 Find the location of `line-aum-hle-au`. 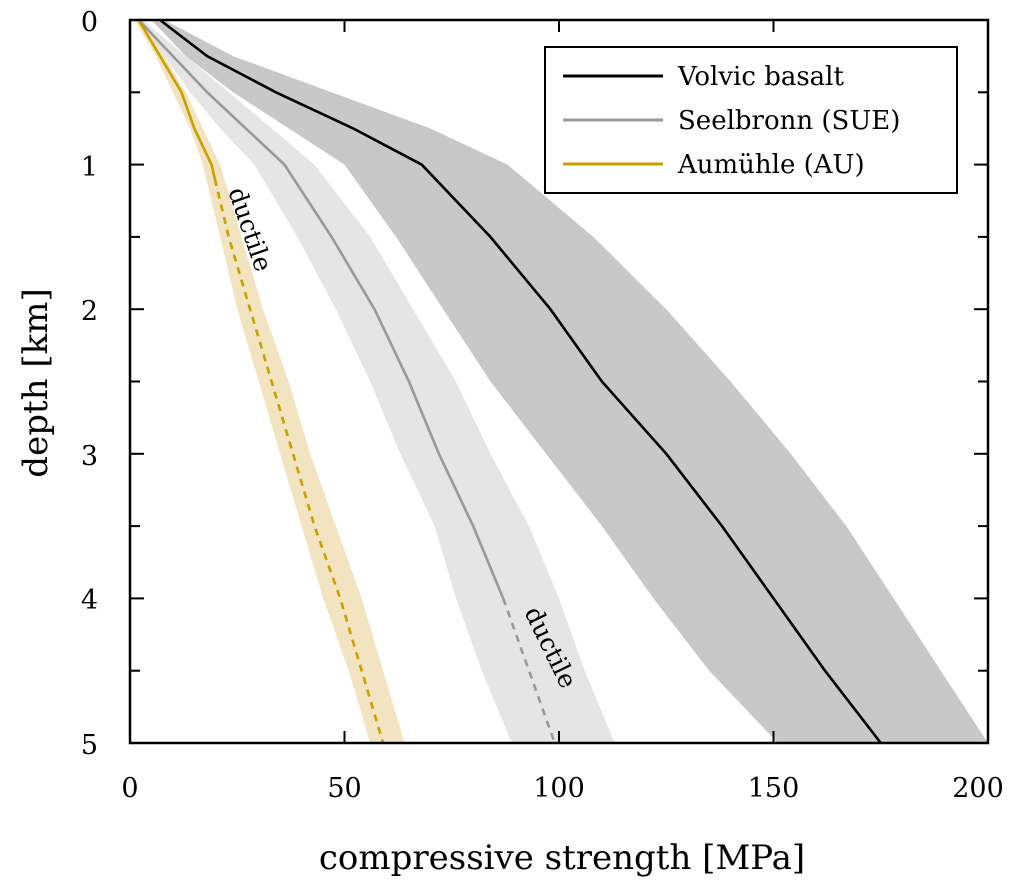

line-aum-hle-au is located at coordinates (177, 99).